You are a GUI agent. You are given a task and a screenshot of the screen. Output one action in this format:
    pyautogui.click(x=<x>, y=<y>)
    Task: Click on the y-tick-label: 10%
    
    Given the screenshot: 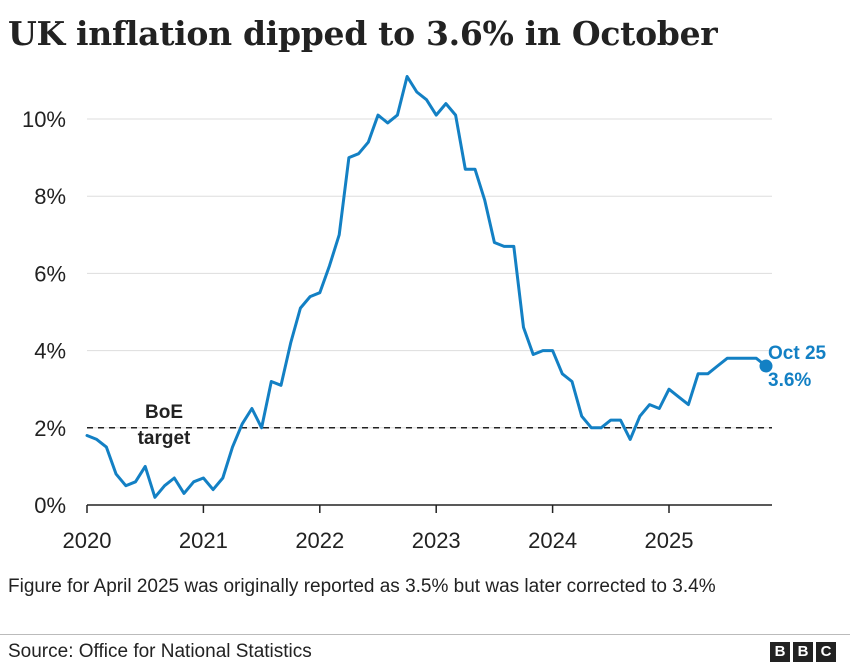 What is the action you would take?
    pyautogui.click(x=44, y=119)
    